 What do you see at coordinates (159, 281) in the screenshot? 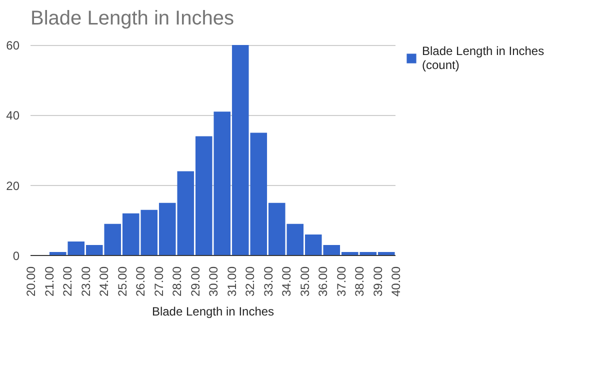
I see `x-tick-label: 27.00` at bounding box center [159, 281].